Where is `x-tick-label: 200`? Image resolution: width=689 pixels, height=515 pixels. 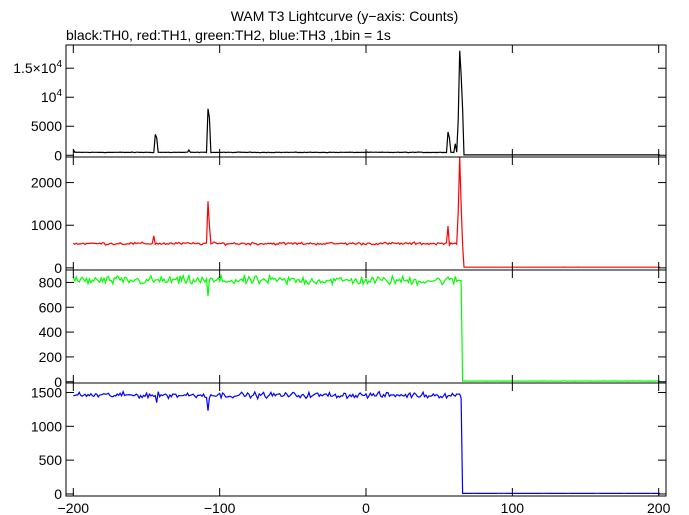
x-tick-label: 200 is located at coordinates (659, 507).